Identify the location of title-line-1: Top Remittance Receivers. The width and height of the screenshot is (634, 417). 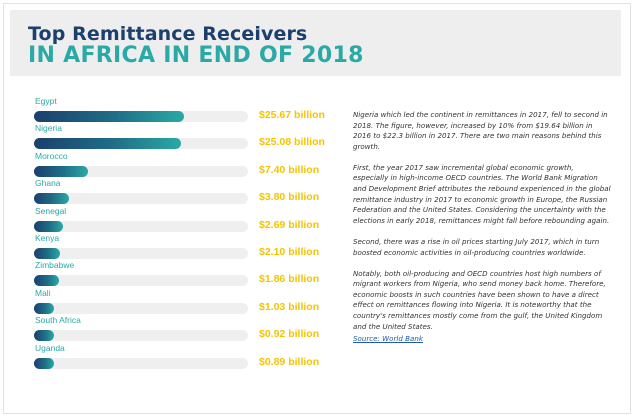
(168, 34).